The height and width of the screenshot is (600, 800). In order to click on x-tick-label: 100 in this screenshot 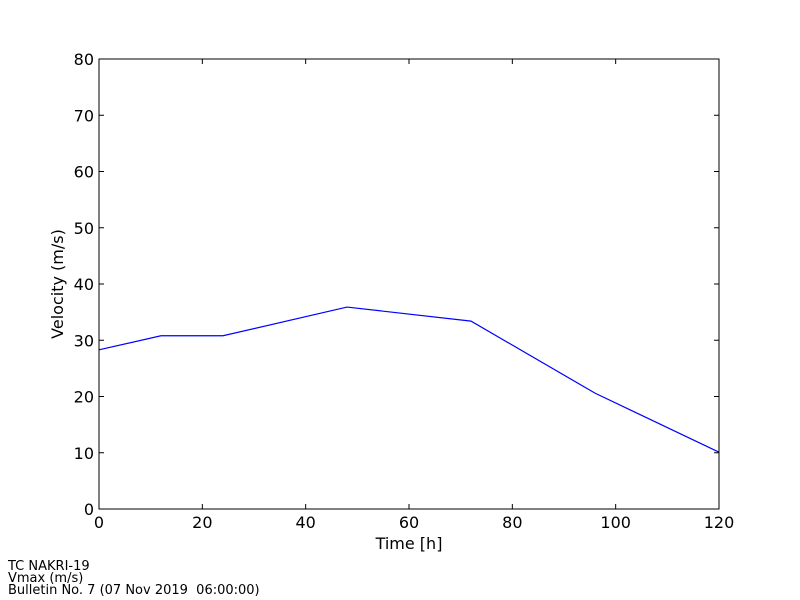, I will do `click(615, 522)`.